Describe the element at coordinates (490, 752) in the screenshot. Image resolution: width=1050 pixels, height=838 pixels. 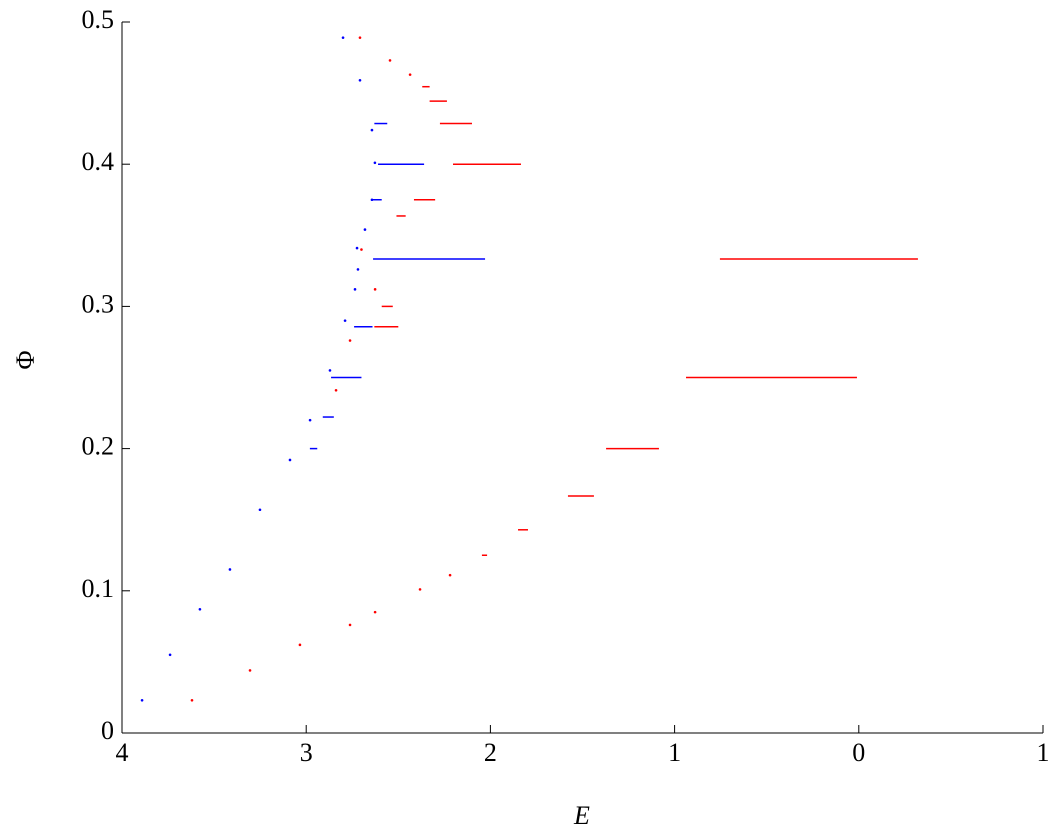
I see `x-tick-label: 2` at that location.